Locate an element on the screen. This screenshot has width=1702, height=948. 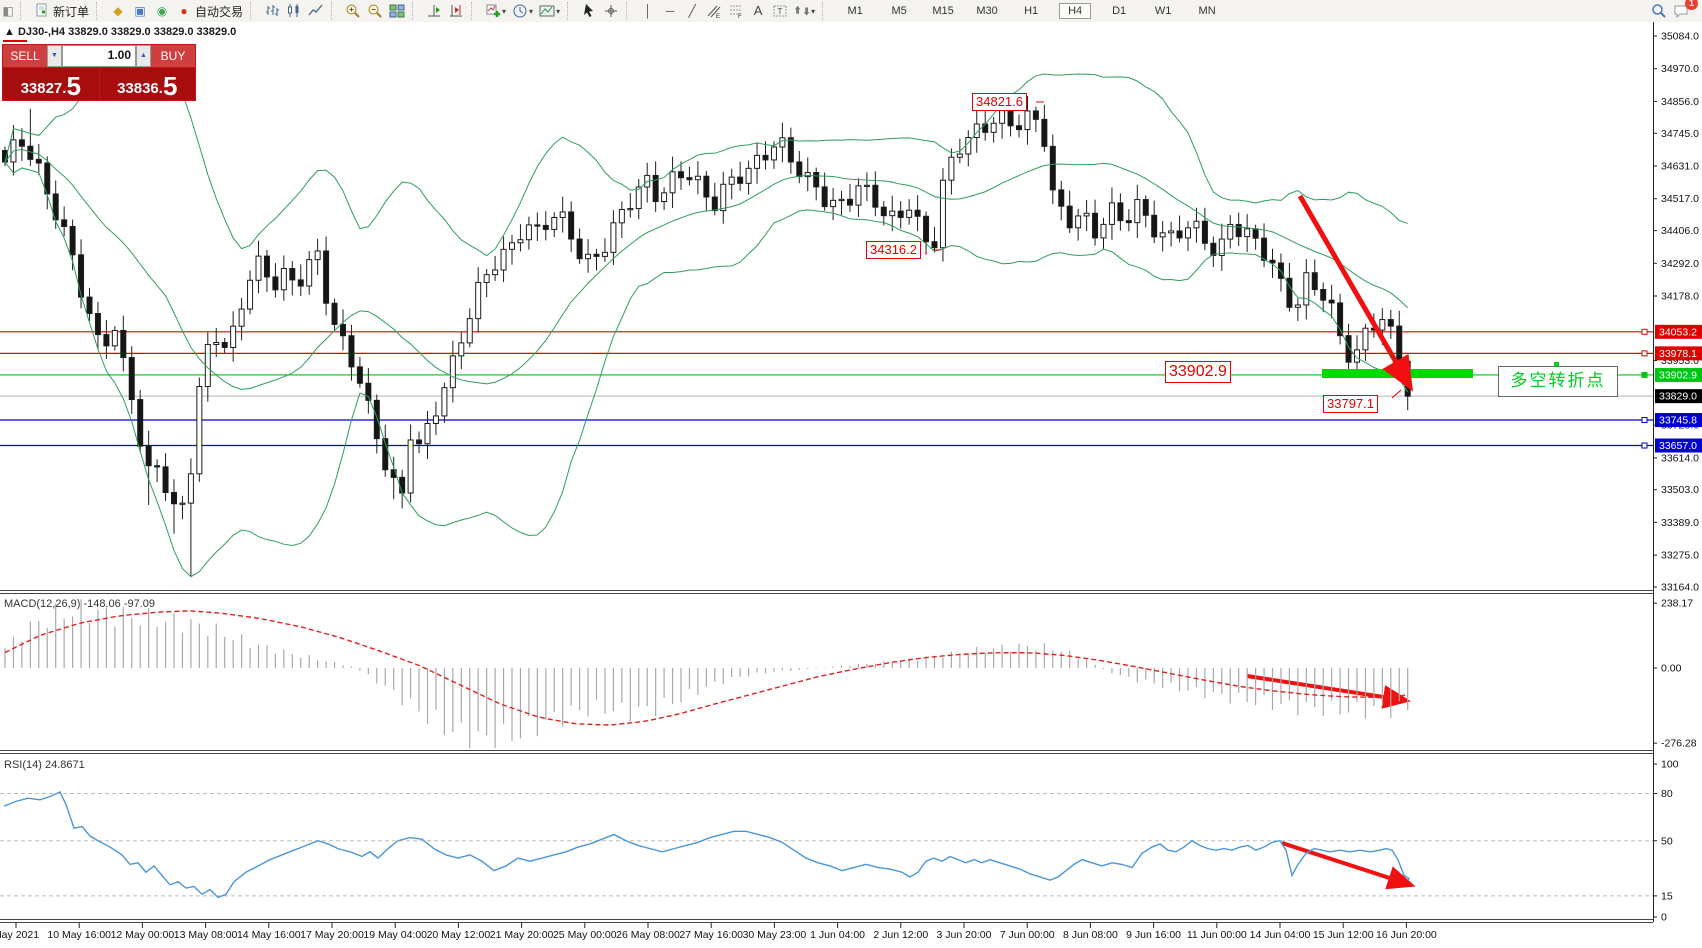
tile-windows-icon is located at coordinates (397, 11).